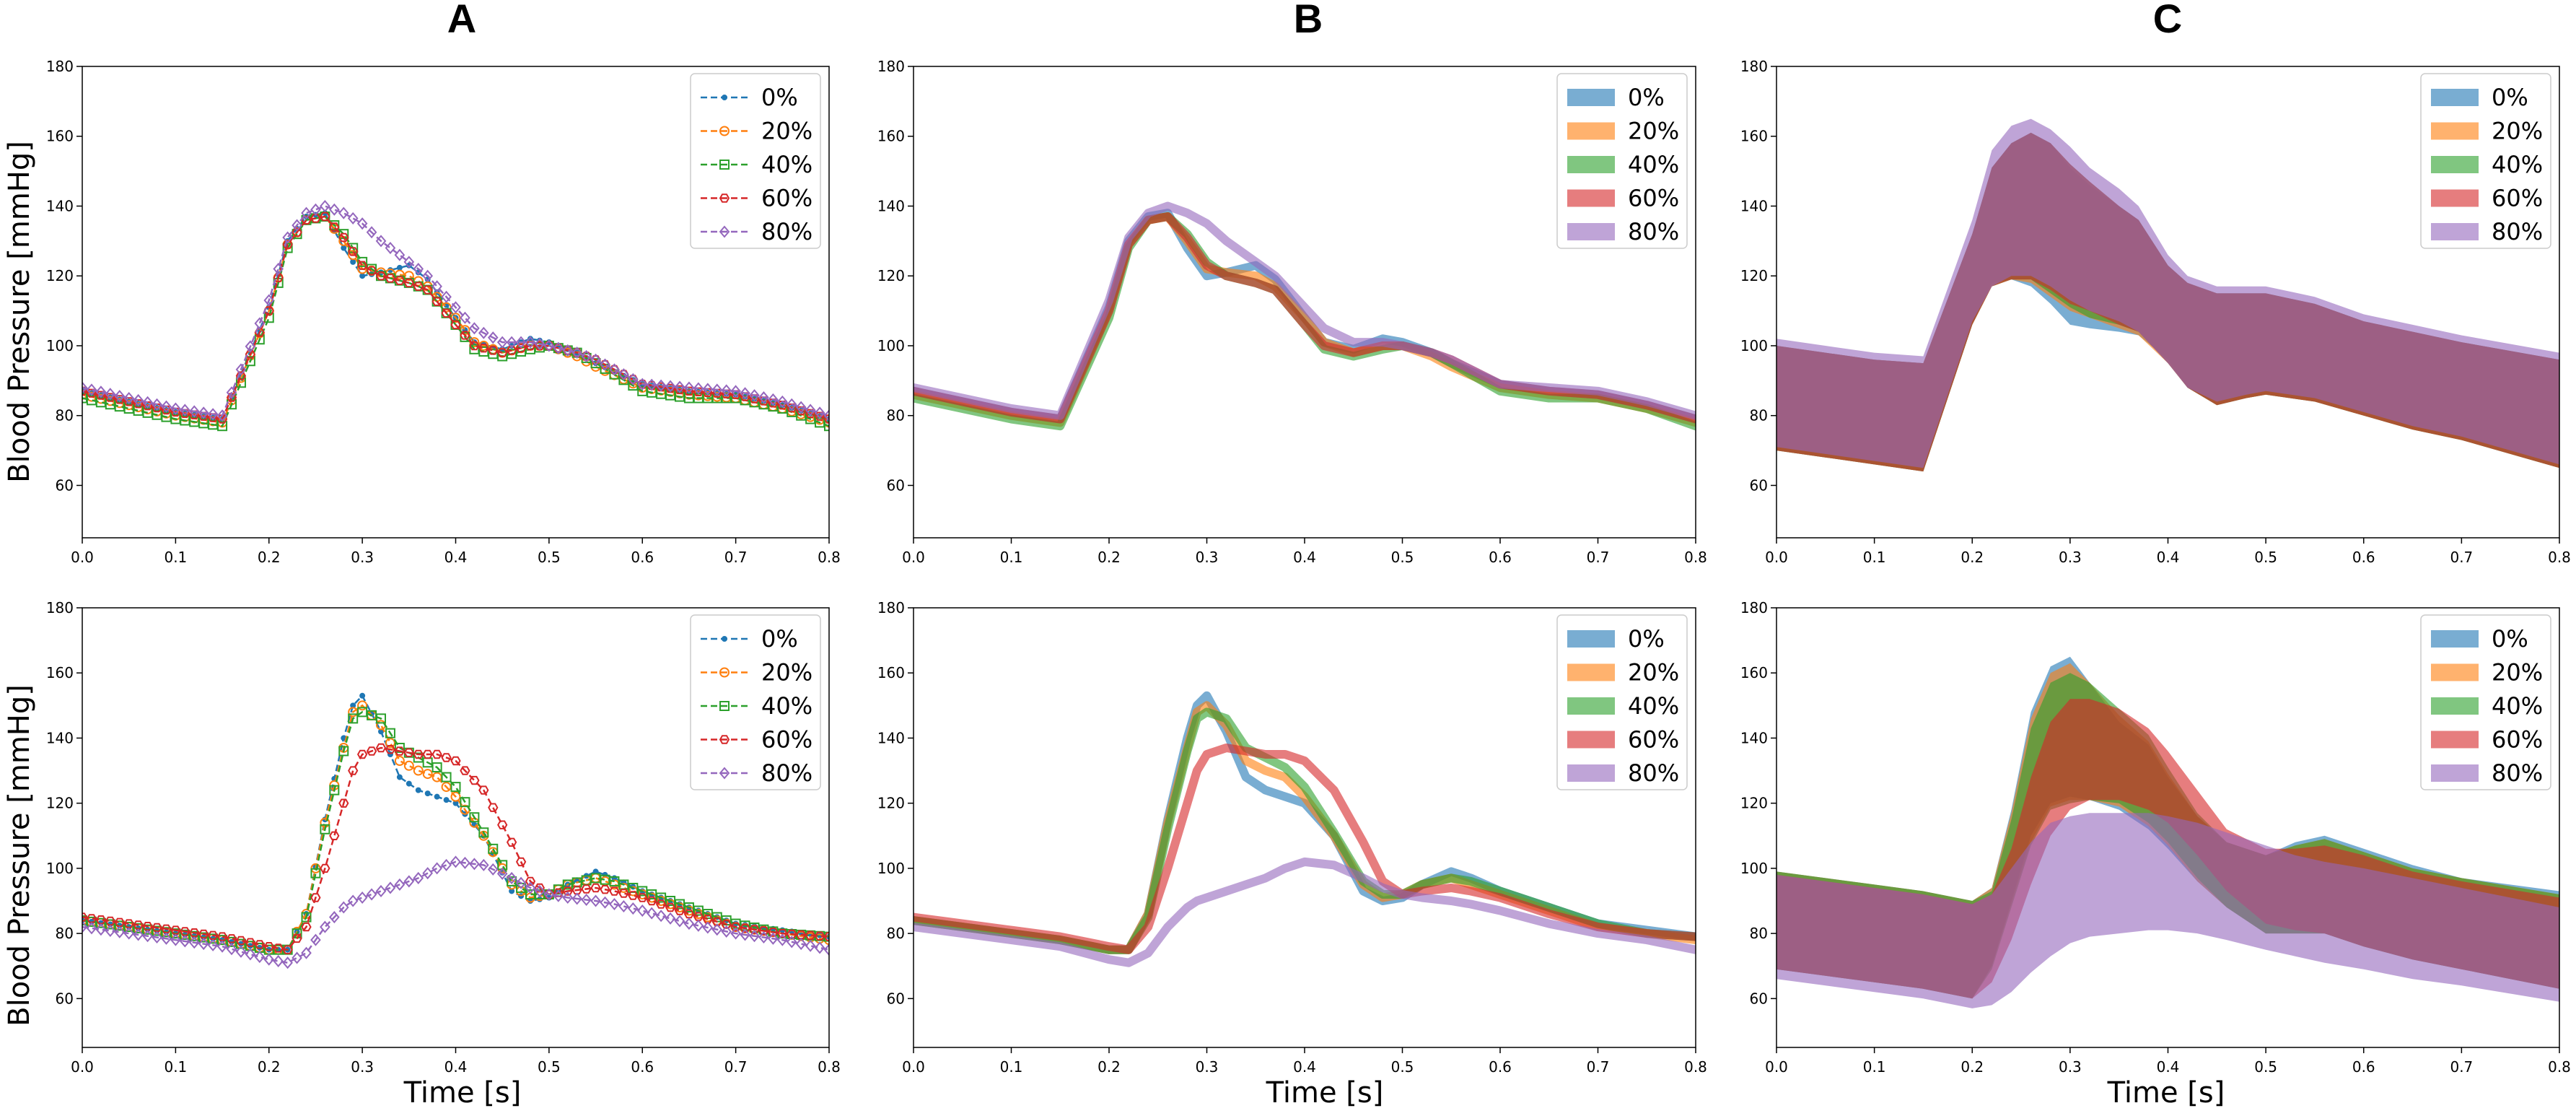 The height and width of the screenshot is (1116, 2576). I want to click on x-tick-label: 0.0, so click(82, 557).